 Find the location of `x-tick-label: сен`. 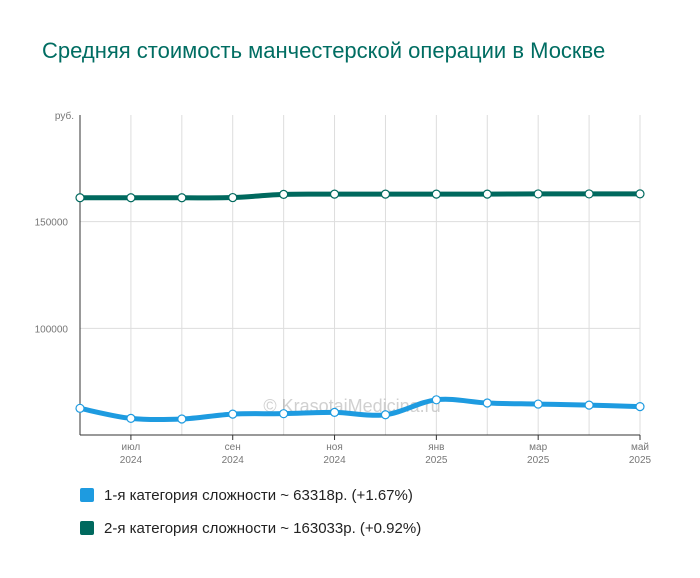

x-tick-label: сен is located at coordinates (233, 447).